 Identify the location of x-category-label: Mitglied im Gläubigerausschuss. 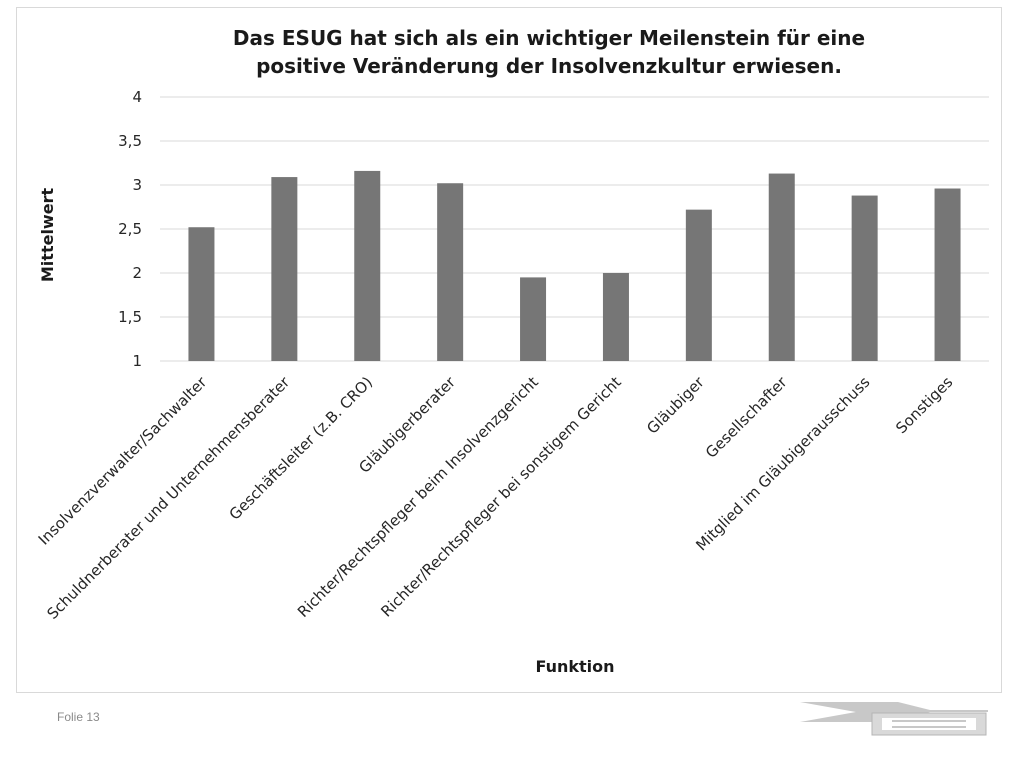
(782, 463).